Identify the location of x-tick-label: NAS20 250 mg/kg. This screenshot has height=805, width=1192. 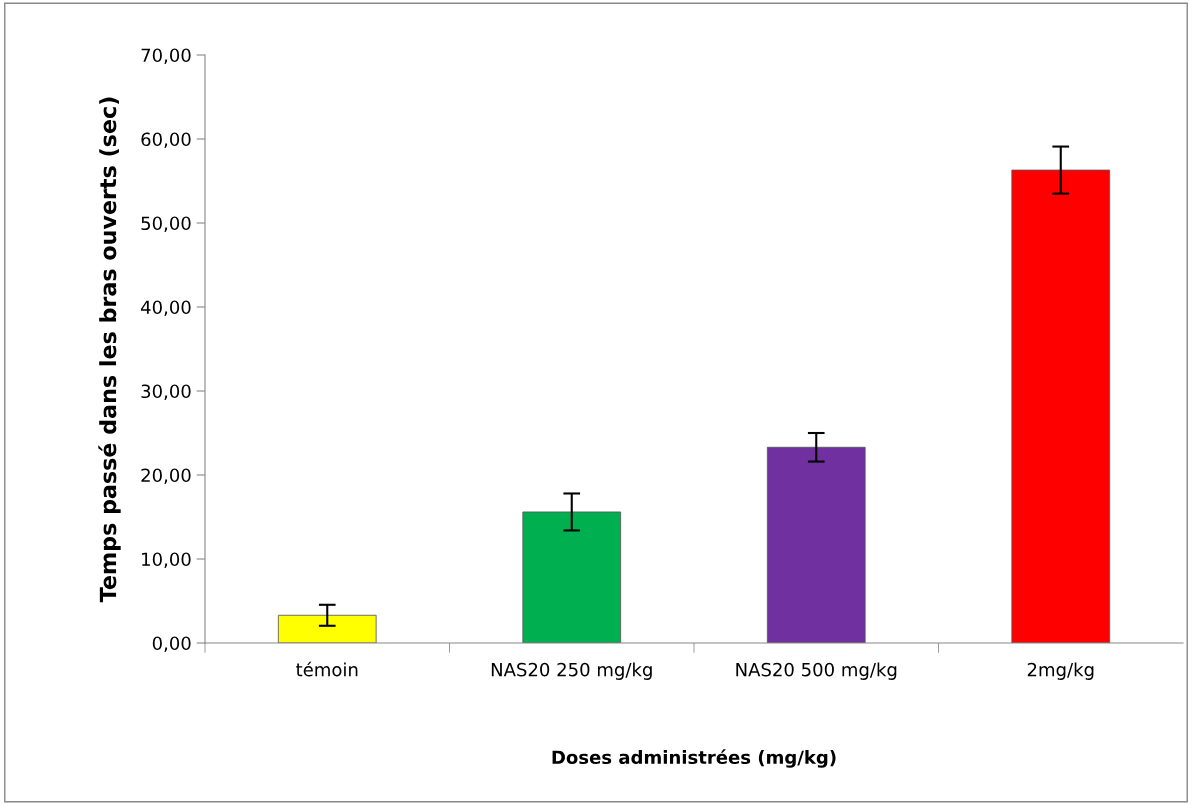
(571, 671).